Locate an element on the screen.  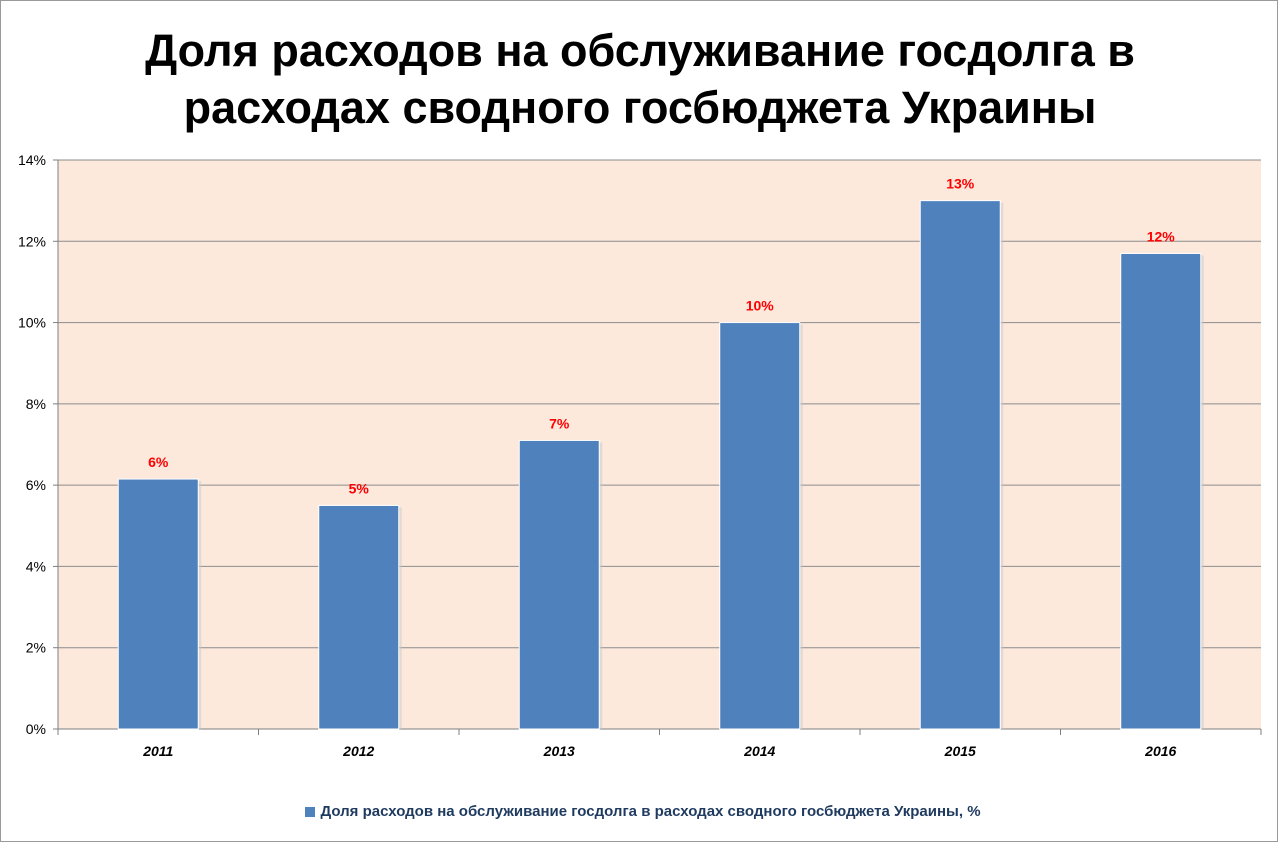
data-label: 12% is located at coordinates (1161, 236).